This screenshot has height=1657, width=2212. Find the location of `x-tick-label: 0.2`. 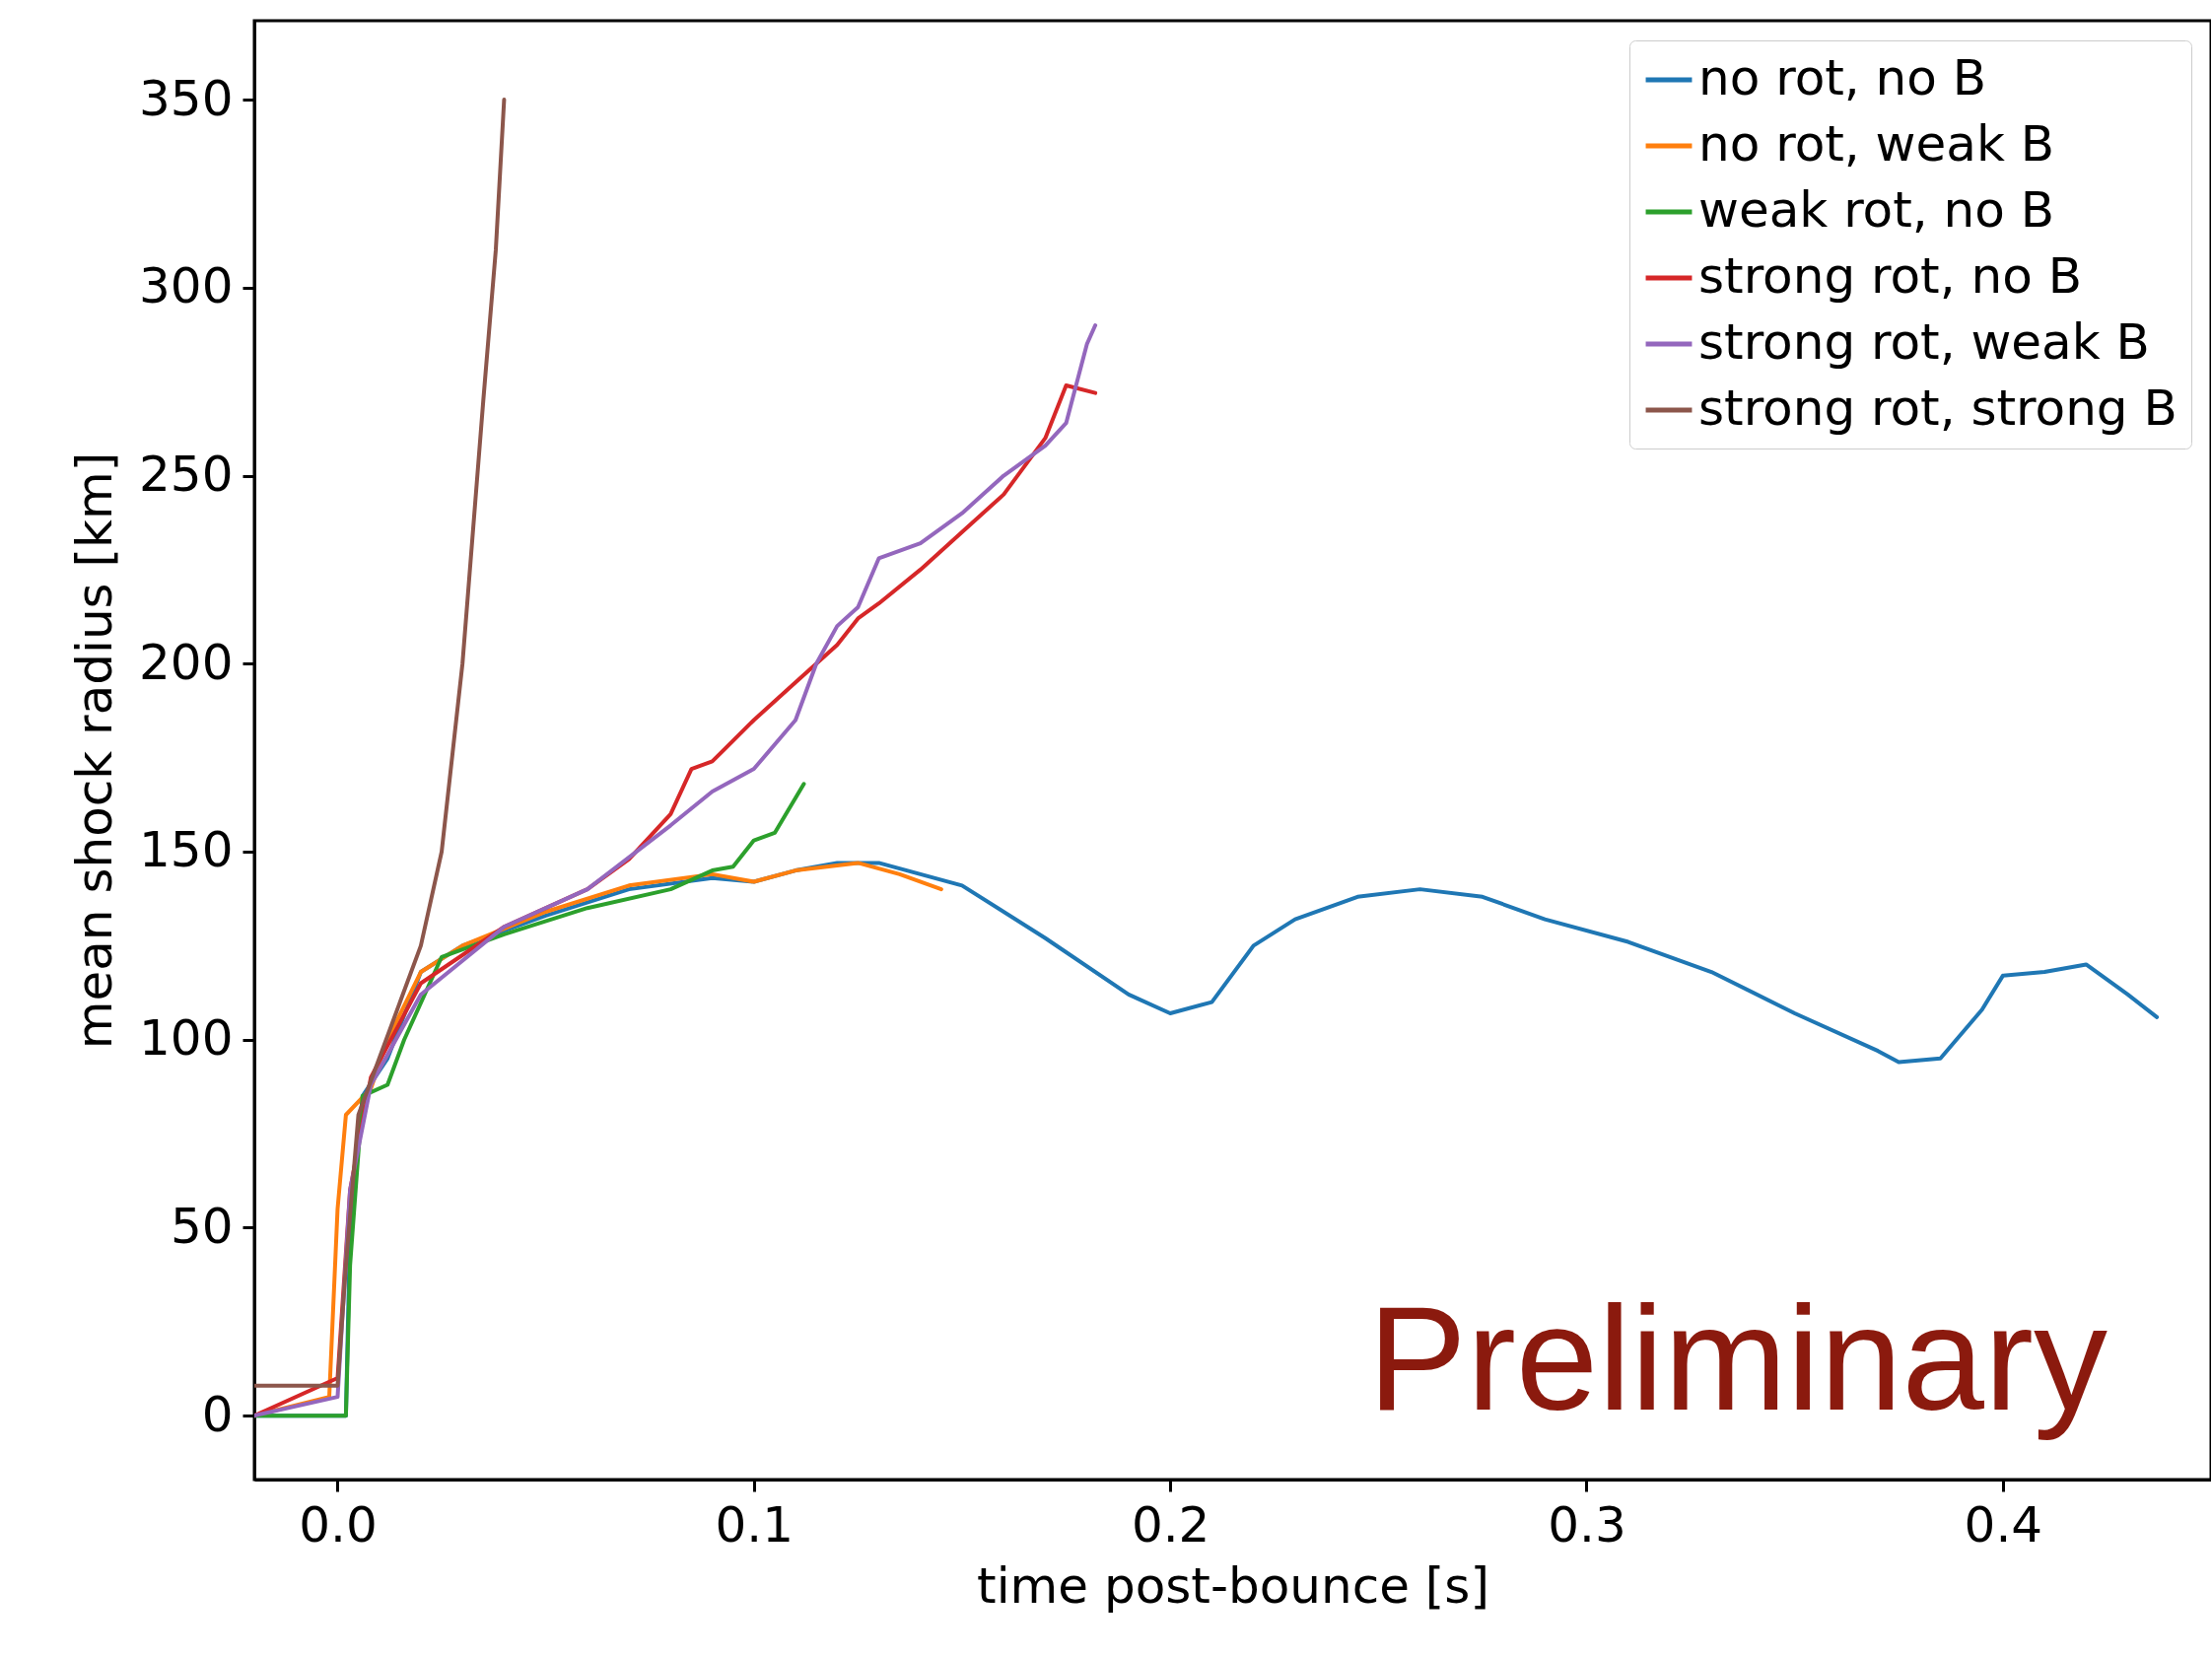

x-tick-label: 0.2 is located at coordinates (1170, 1524).